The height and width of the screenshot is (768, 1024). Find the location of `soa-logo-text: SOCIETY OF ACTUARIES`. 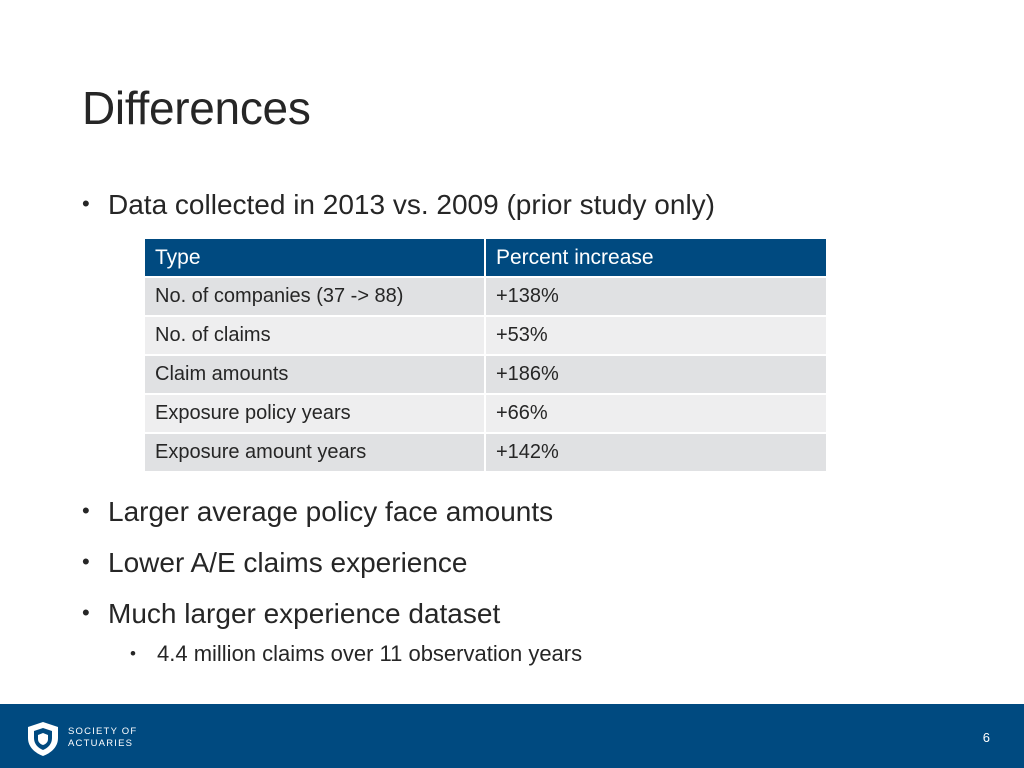

soa-logo-text: SOCIETY OF ACTUARIES is located at coordinates (102, 738).